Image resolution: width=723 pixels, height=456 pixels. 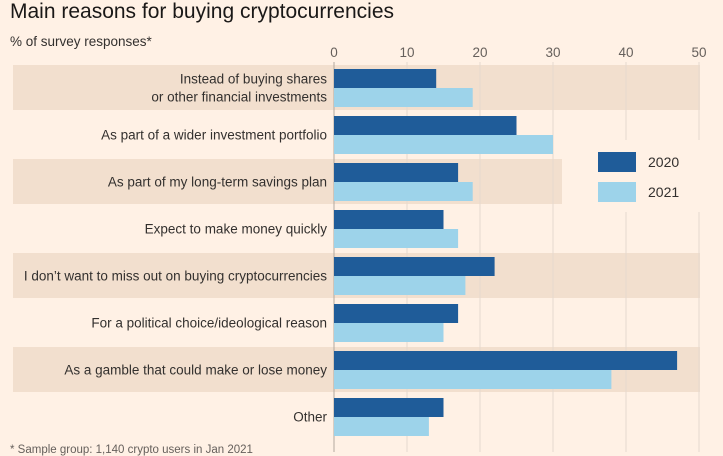 I want to click on legend-swatch-2020, so click(x=617, y=162).